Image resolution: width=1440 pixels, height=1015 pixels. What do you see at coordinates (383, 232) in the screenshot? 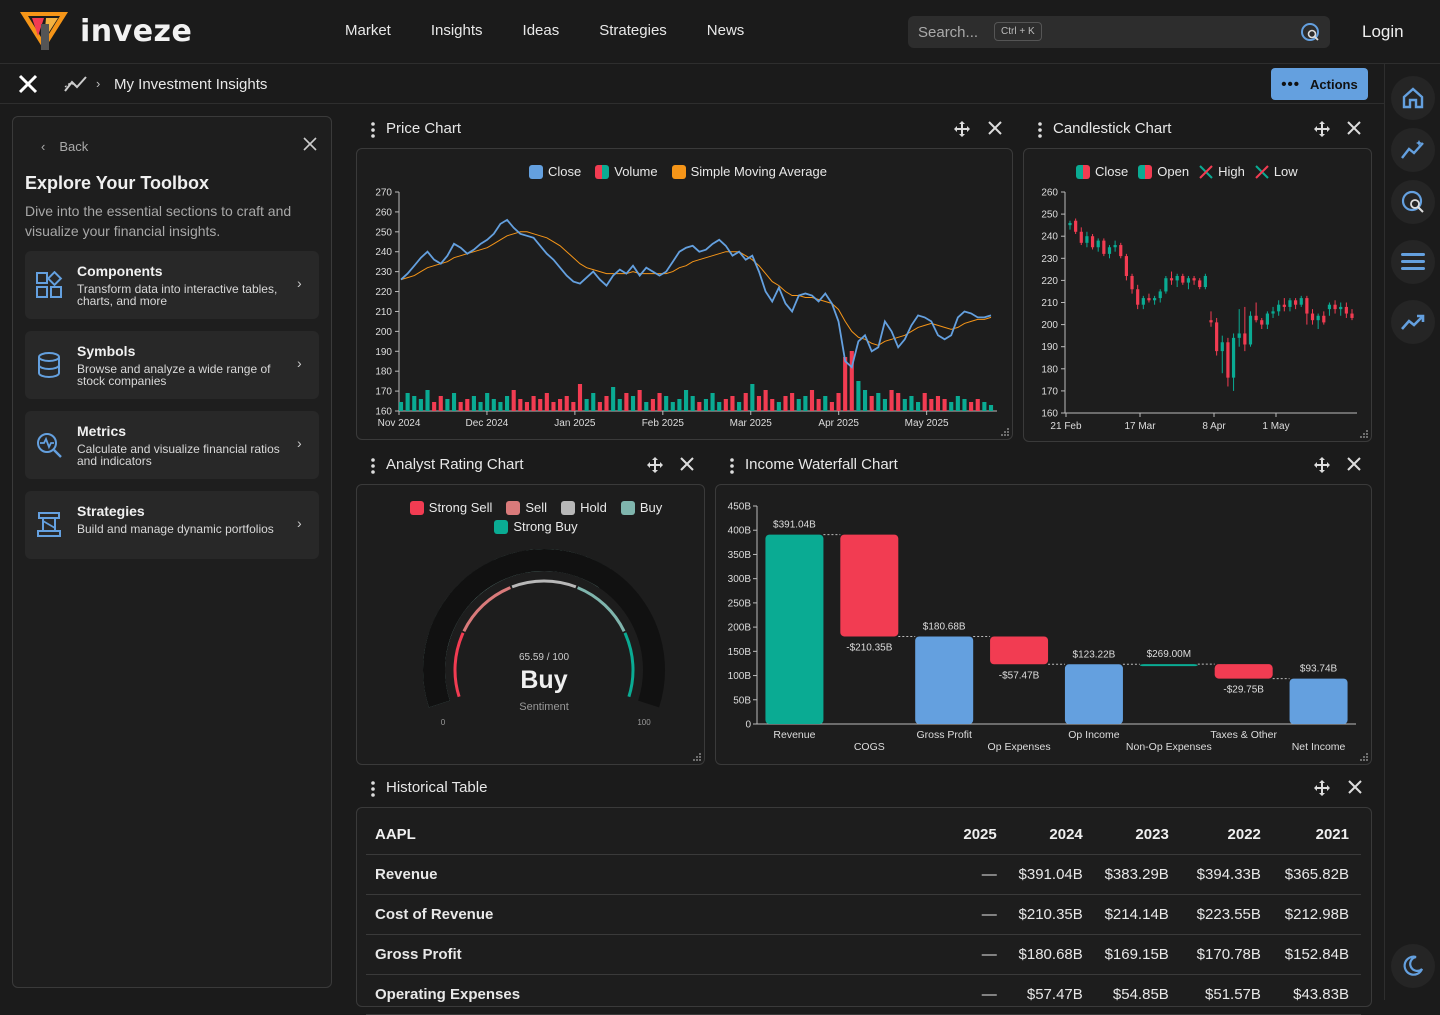
I see `y-tick-label: 250` at bounding box center [383, 232].